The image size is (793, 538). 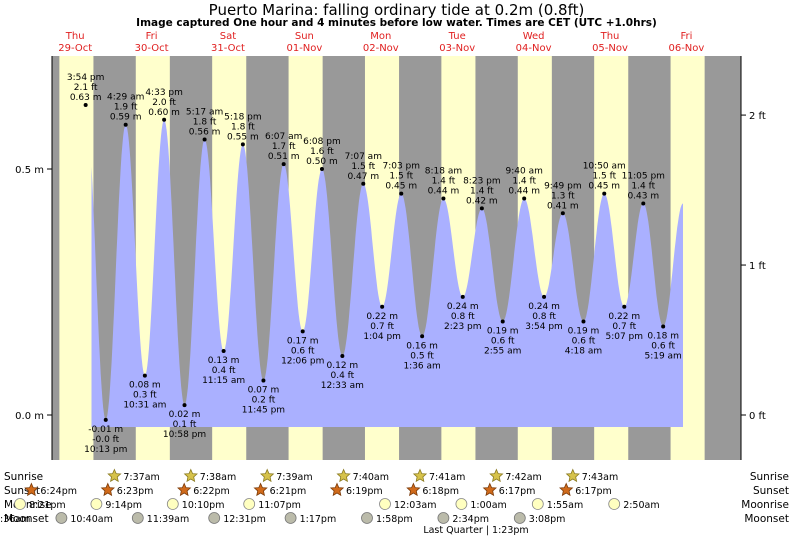 What do you see at coordinates (58, 491) in the screenshot?
I see `sunset-time: 6:24pm` at bounding box center [58, 491].